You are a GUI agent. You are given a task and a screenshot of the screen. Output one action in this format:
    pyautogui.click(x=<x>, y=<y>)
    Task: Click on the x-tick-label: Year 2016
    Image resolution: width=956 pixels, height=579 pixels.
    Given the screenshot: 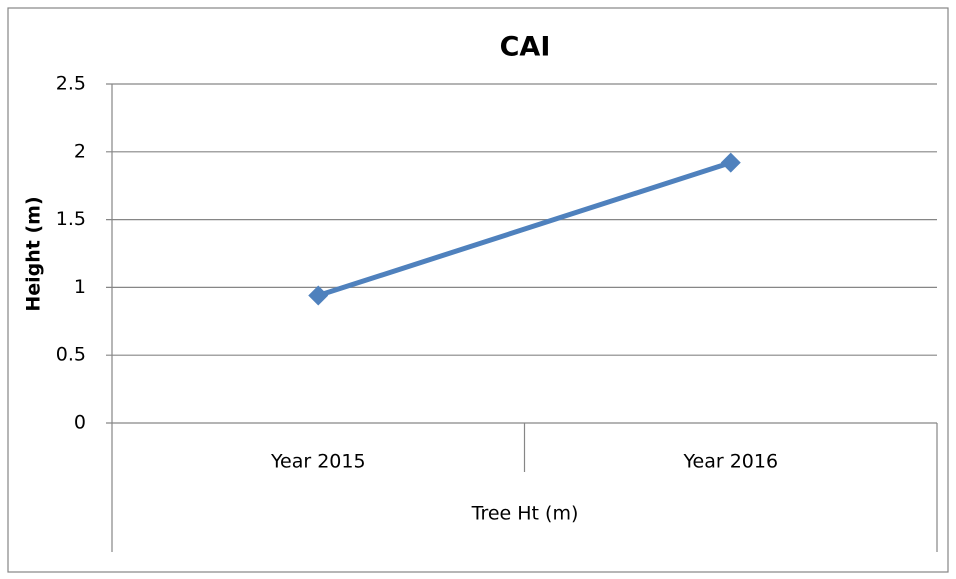 What is the action you would take?
    pyautogui.click(x=730, y=462)
    